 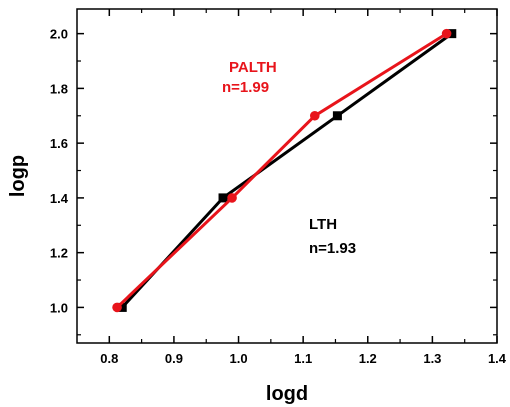 I want to click on x-tick-label: 1.0, so click(x=238, y=358).